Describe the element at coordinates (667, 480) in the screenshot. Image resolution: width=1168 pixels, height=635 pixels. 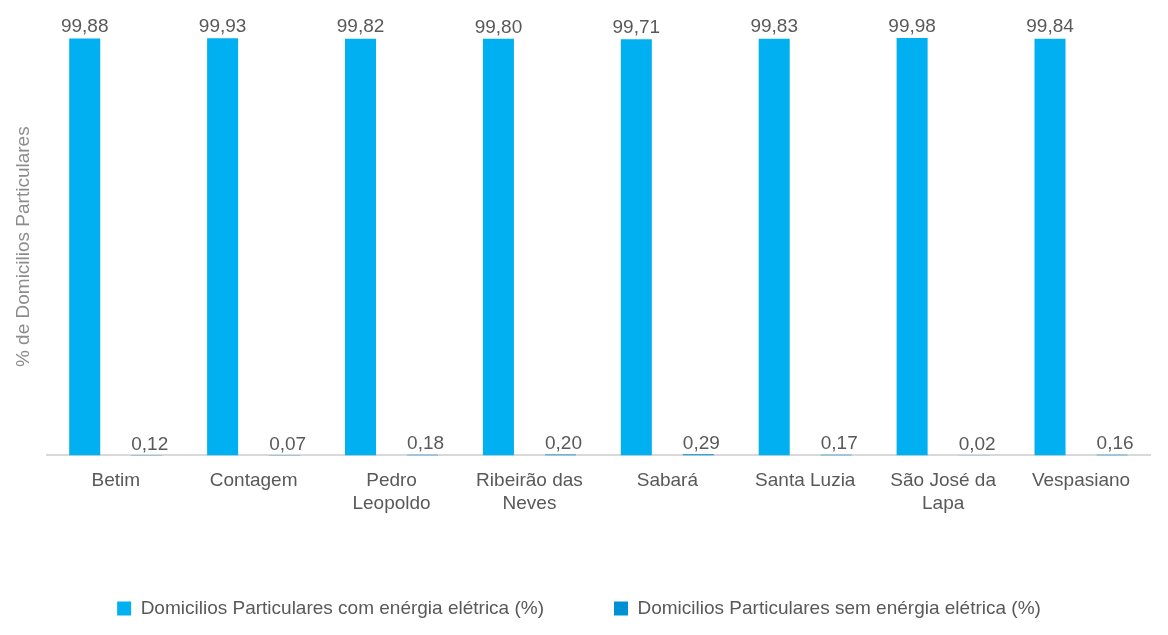
I see `x-tick-label: Sabará` at that location.